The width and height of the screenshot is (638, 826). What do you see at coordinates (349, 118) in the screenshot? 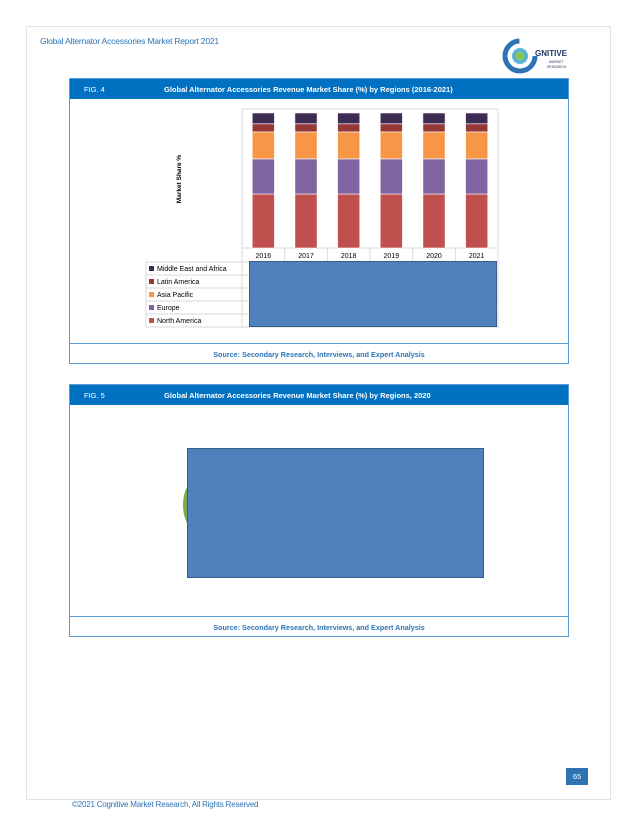
I see `bar-middle-east-and-africa-2018` at bounding box center [349, 118].